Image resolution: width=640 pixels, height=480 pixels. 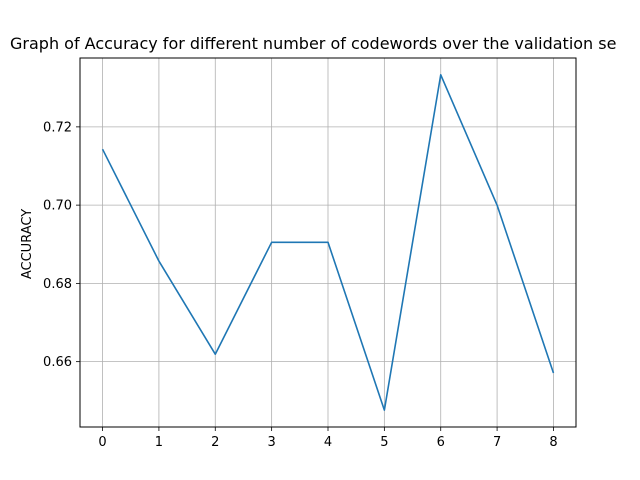 I want to click on x-axis: 0 1 2 3 4 5 6 7 8, so click(x=328, y=438).